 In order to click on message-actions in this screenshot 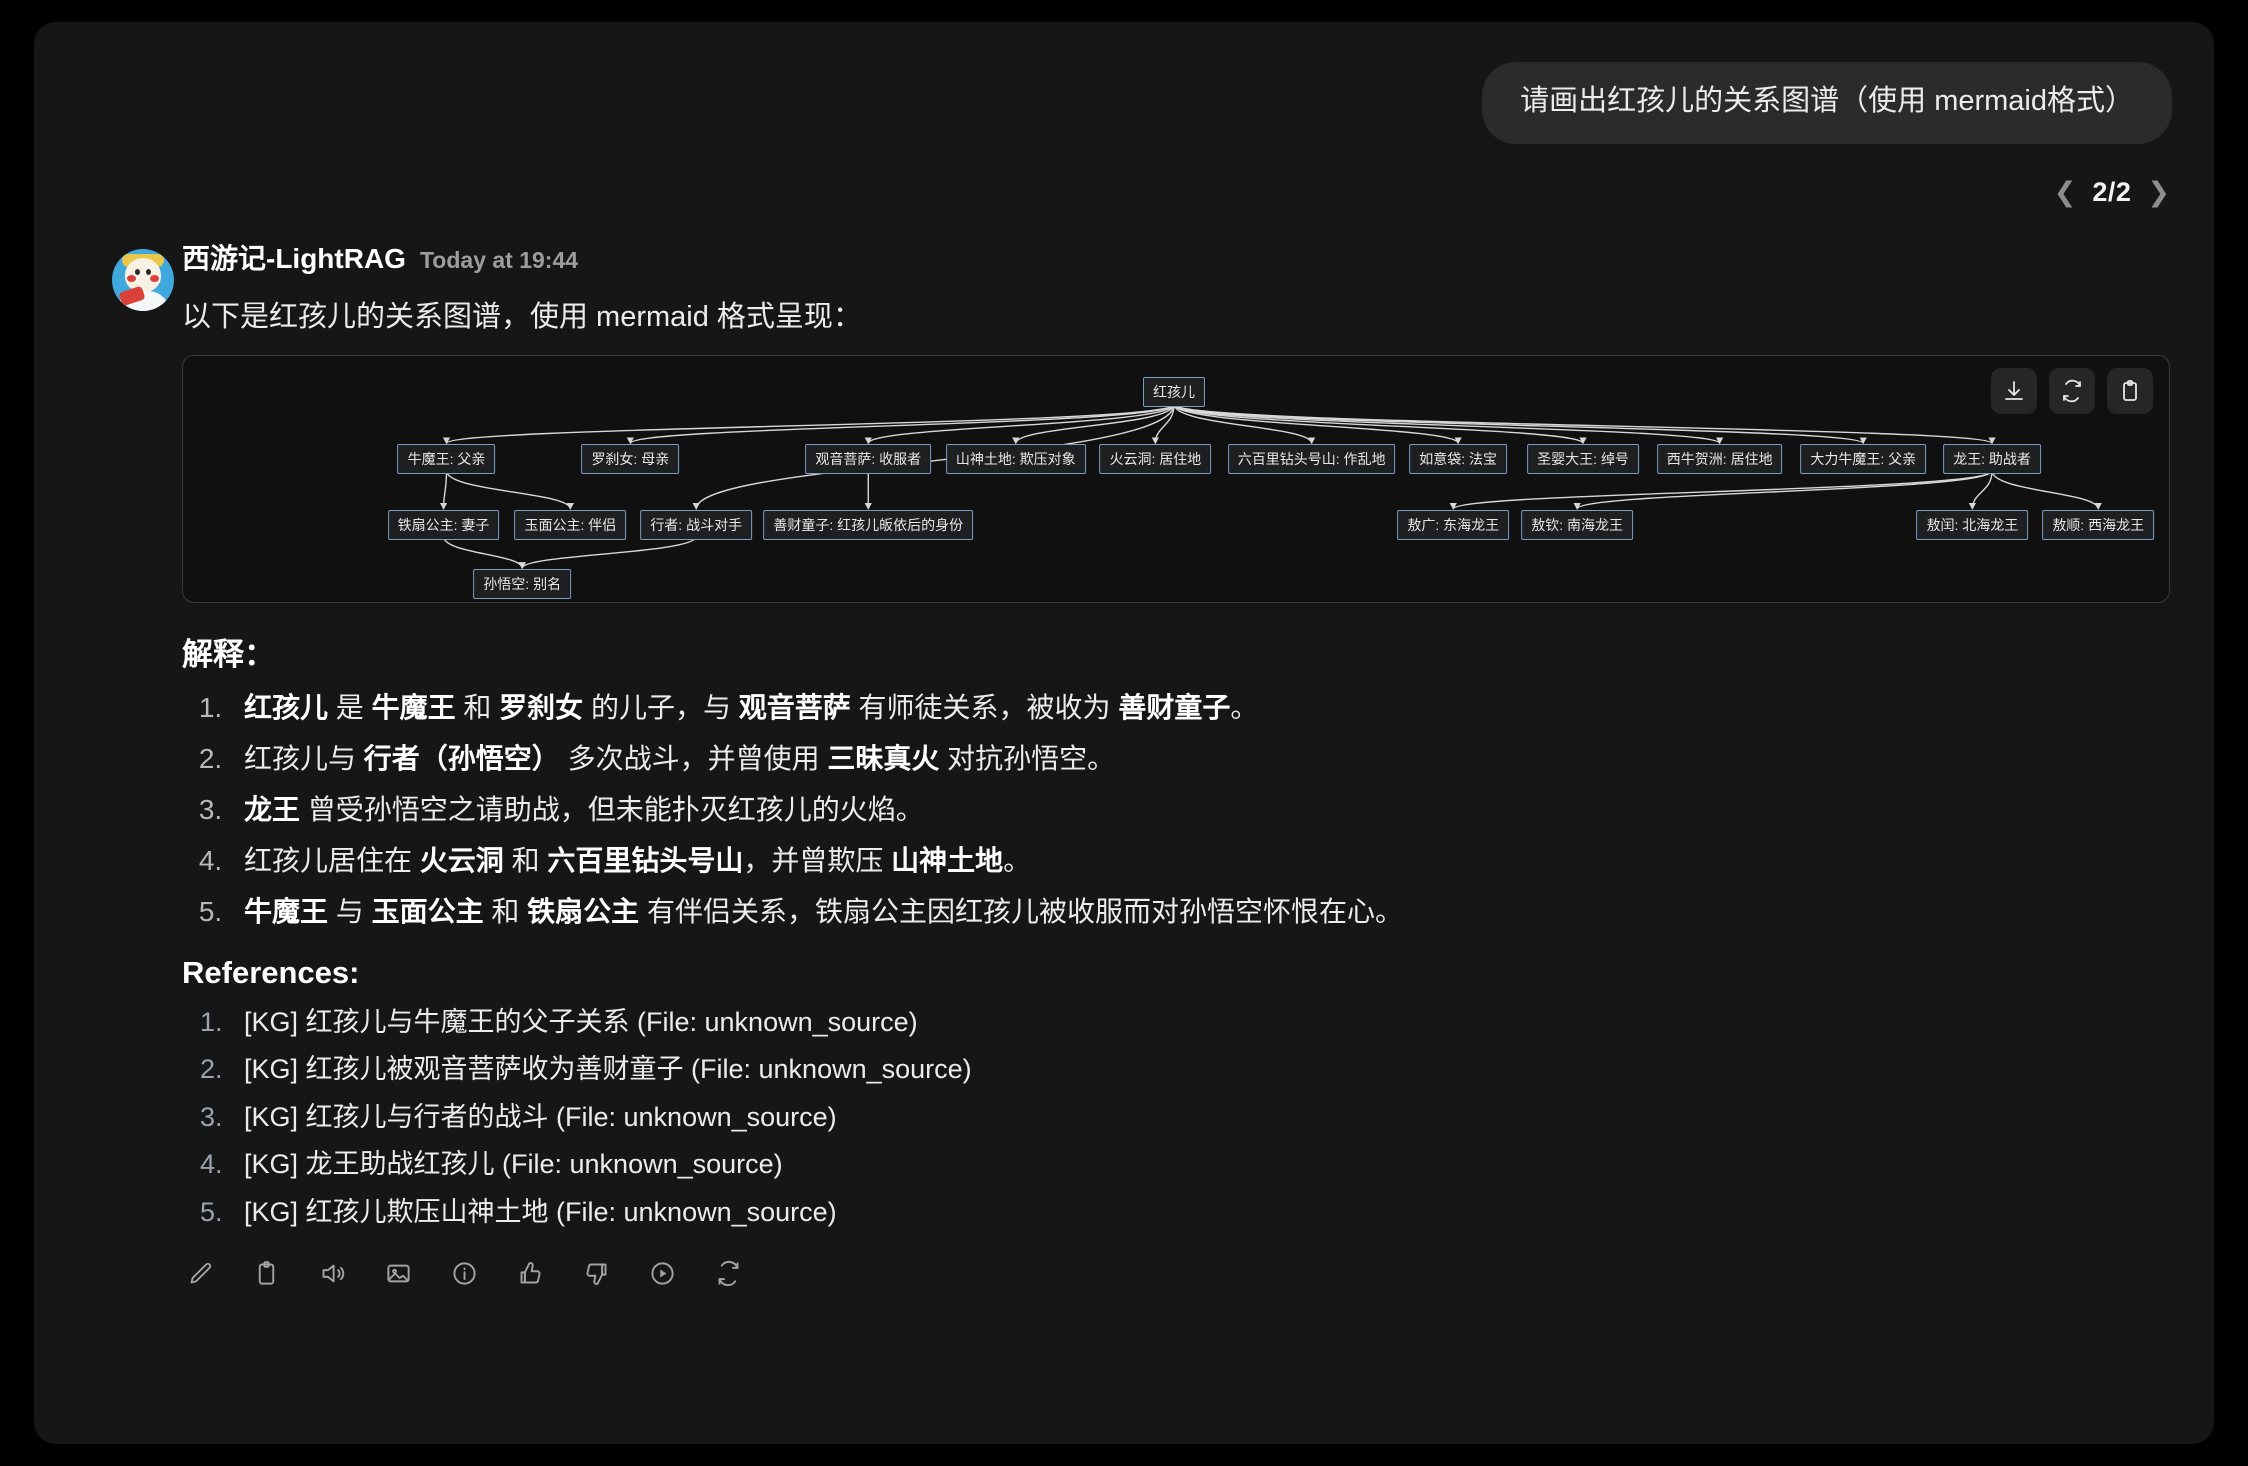, I will do `click(1175, 1274)`.